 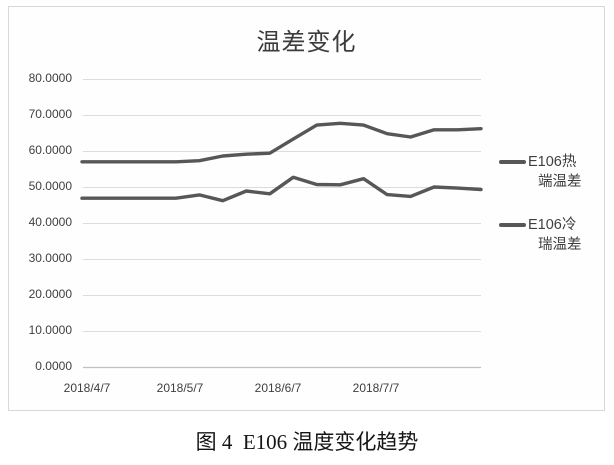 What do you see at coordinates (50, 294) in the screenshot?
I see `y-axis-tick-label: 20.0000` at bounding box center [50, 294].